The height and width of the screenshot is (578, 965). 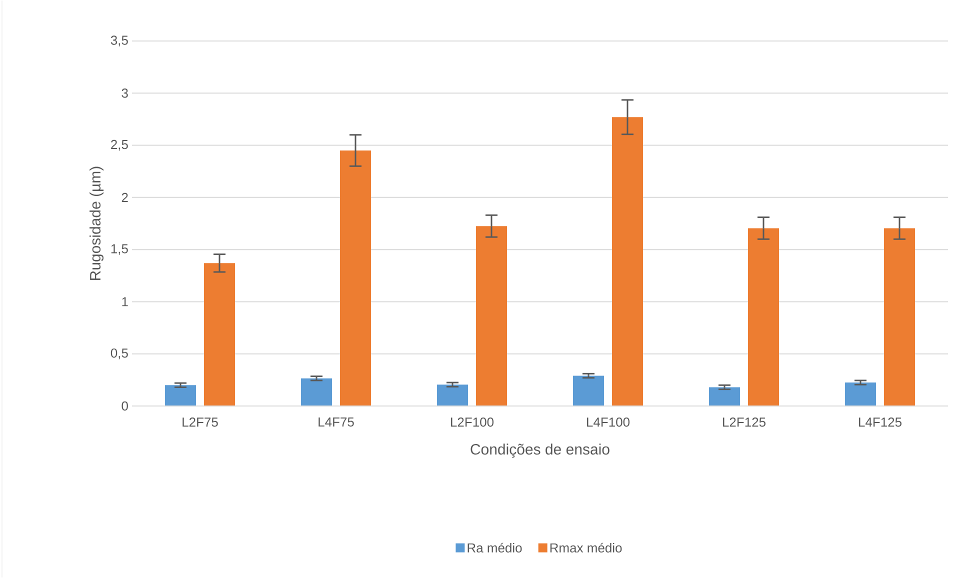 What do you see at coordinates (200, 422) in the screenshot?
I see `x-tick-label: L2F75` at bounding box center [200, 422].